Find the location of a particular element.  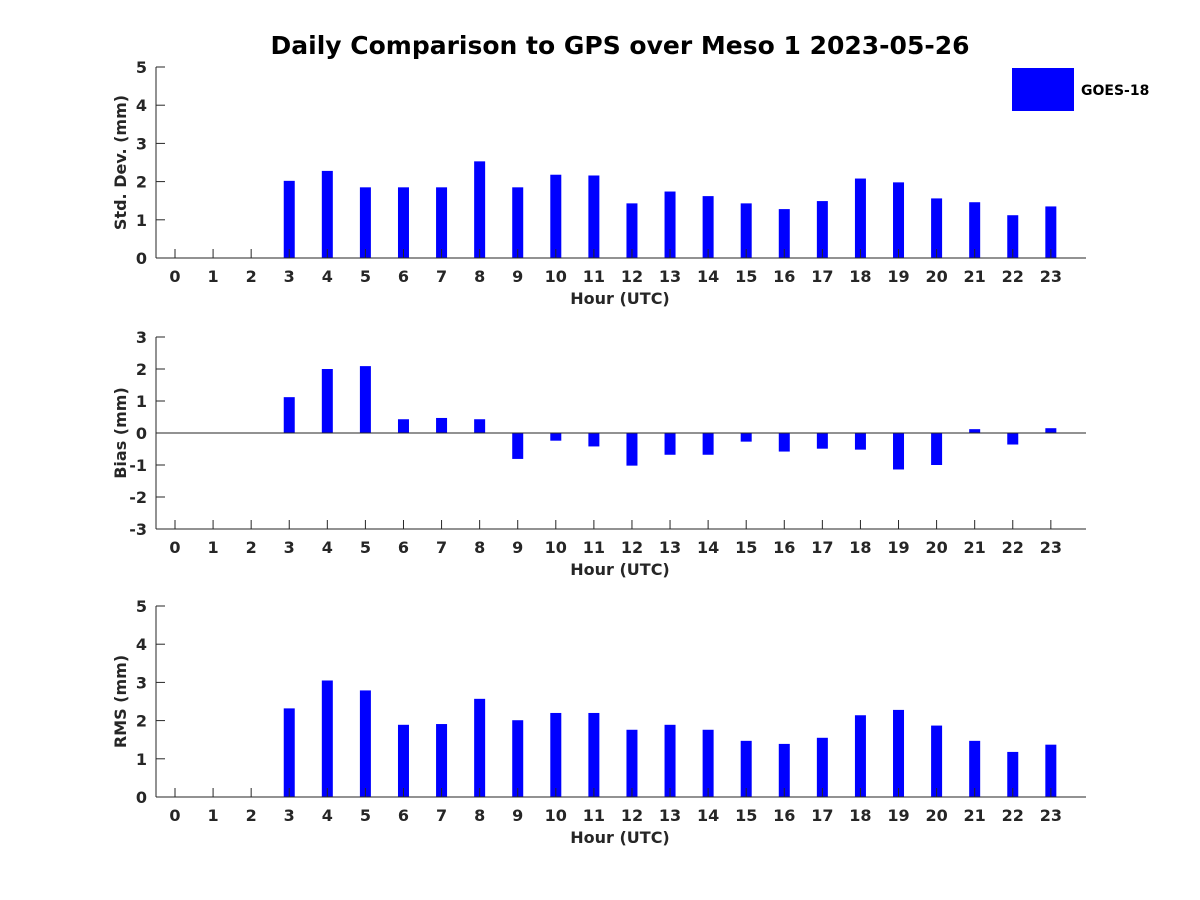

legend-swatch is located at coordinates (1043, 89).